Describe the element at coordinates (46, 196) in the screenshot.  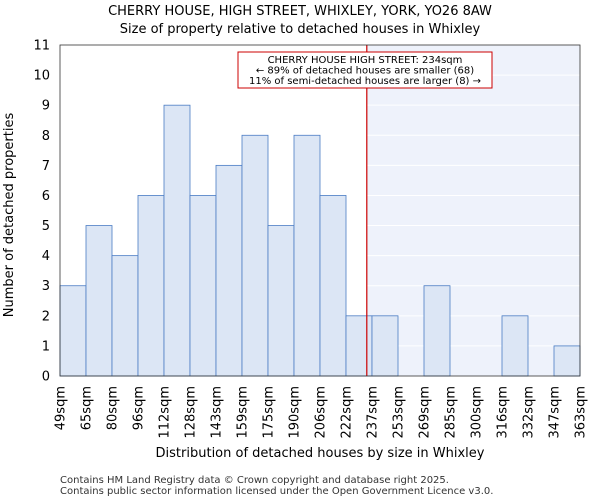
I see `y-tick-label: 6` at that location.